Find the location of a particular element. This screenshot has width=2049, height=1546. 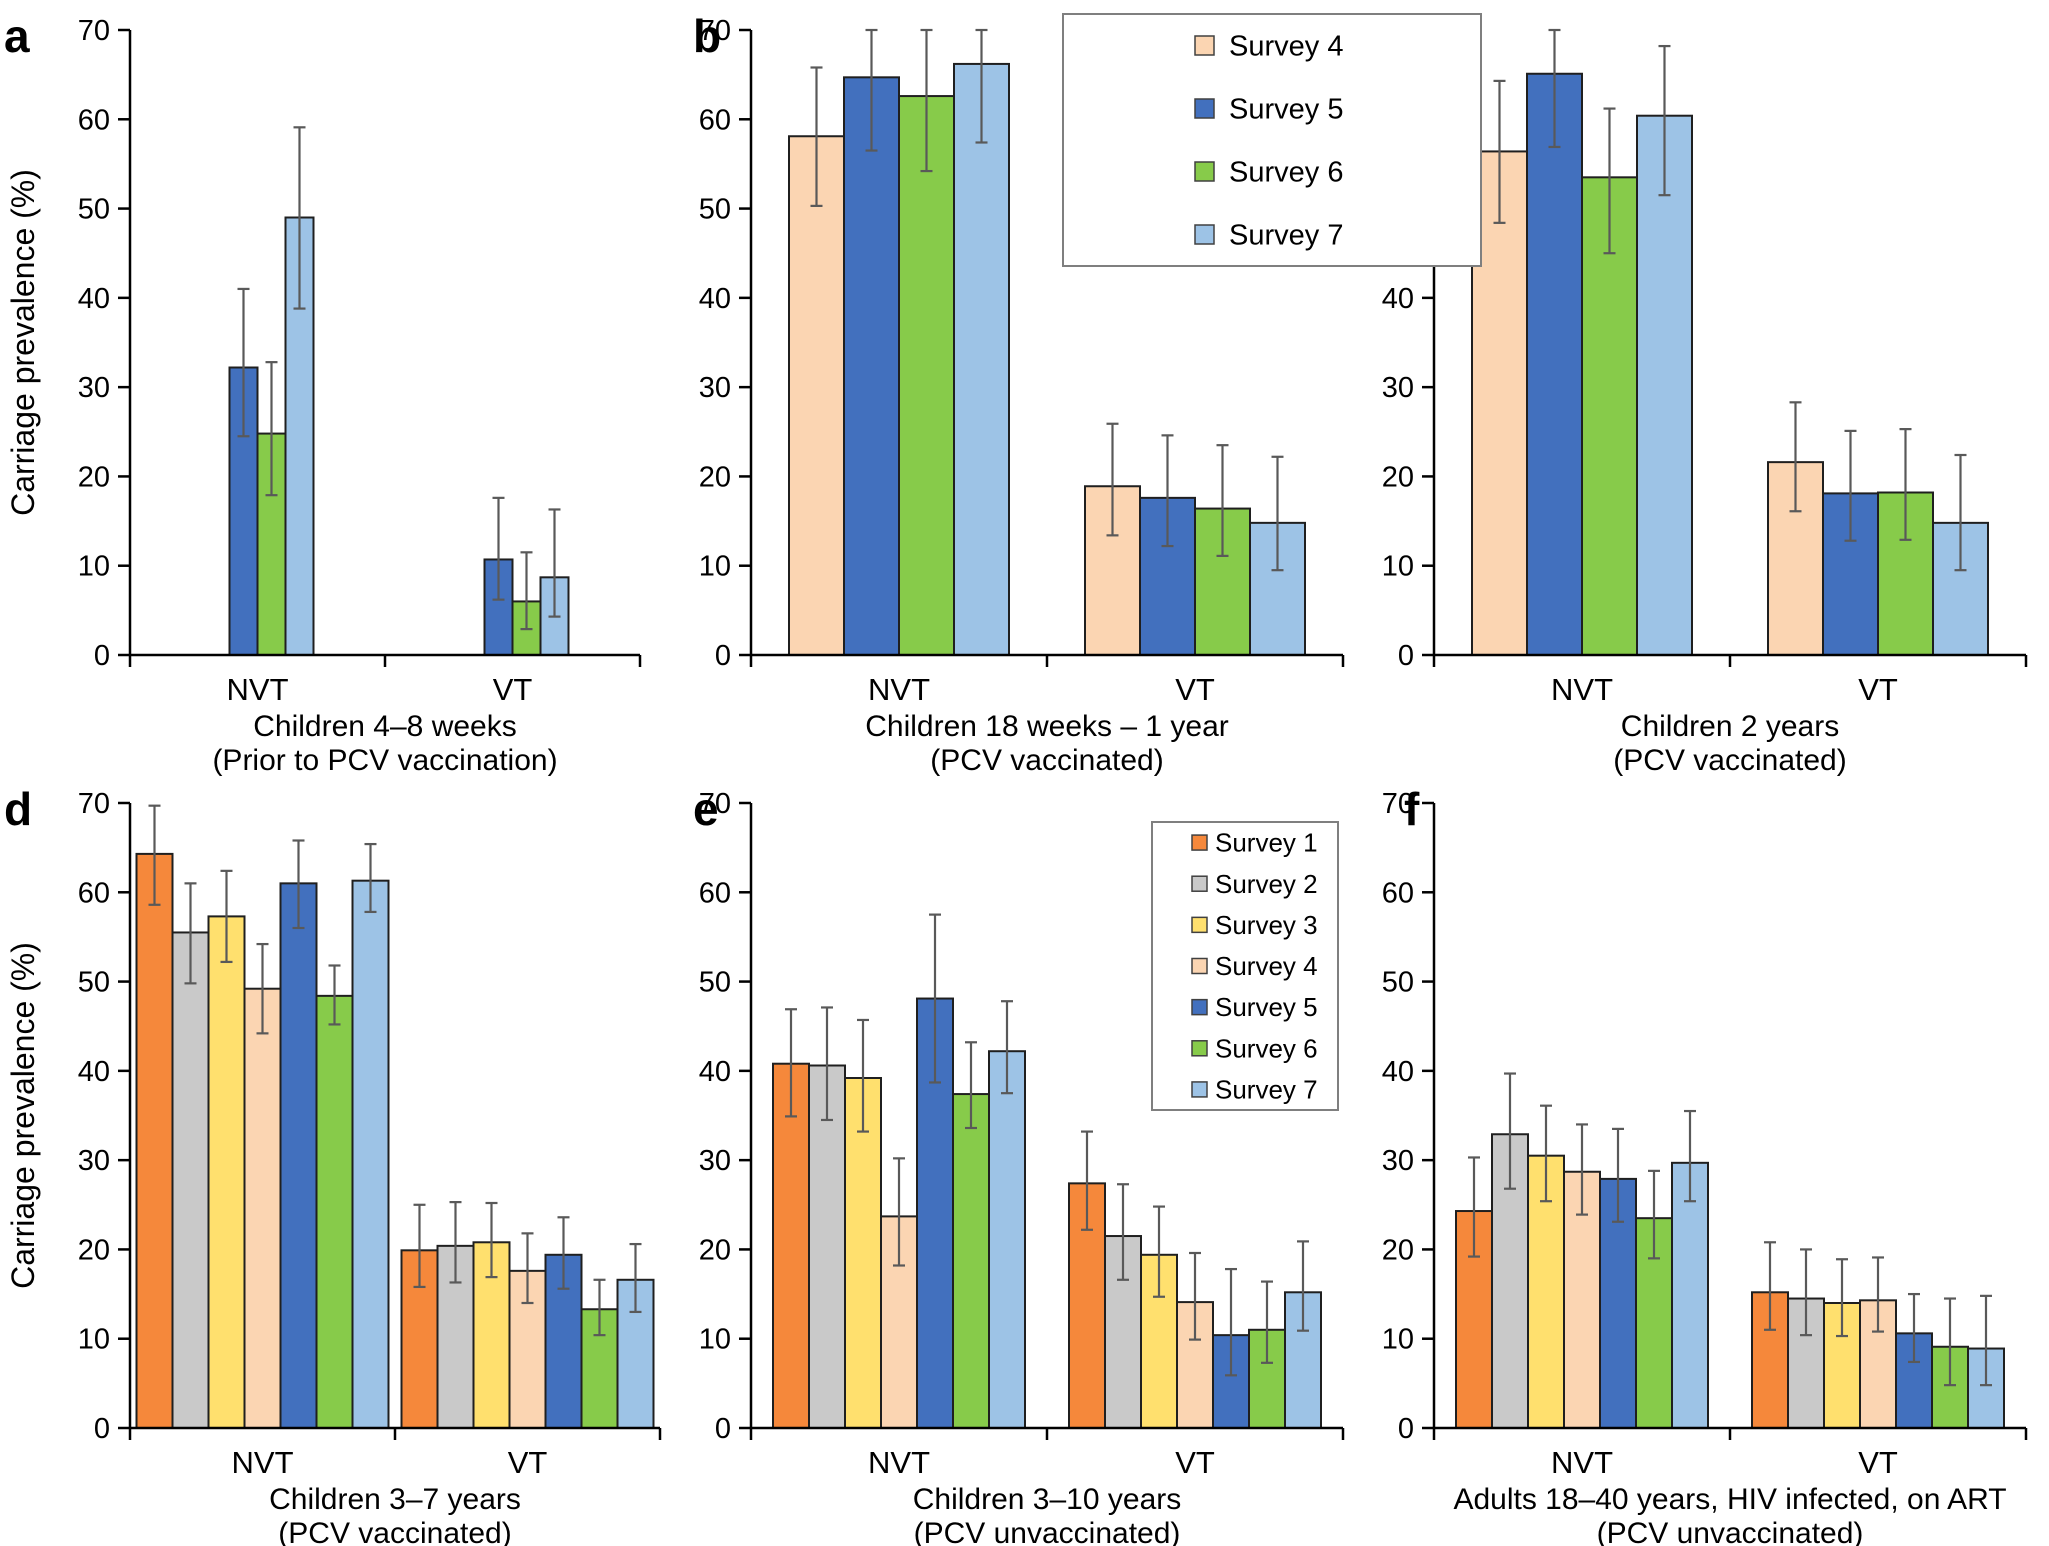

panel-a-axes is located at coordinates (380, 347).